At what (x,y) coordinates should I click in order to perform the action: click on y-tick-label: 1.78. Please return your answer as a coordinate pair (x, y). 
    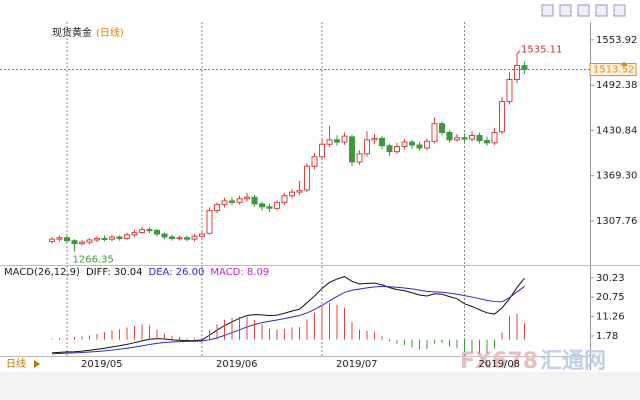
    Looking at the image, I should click on (607, 336).